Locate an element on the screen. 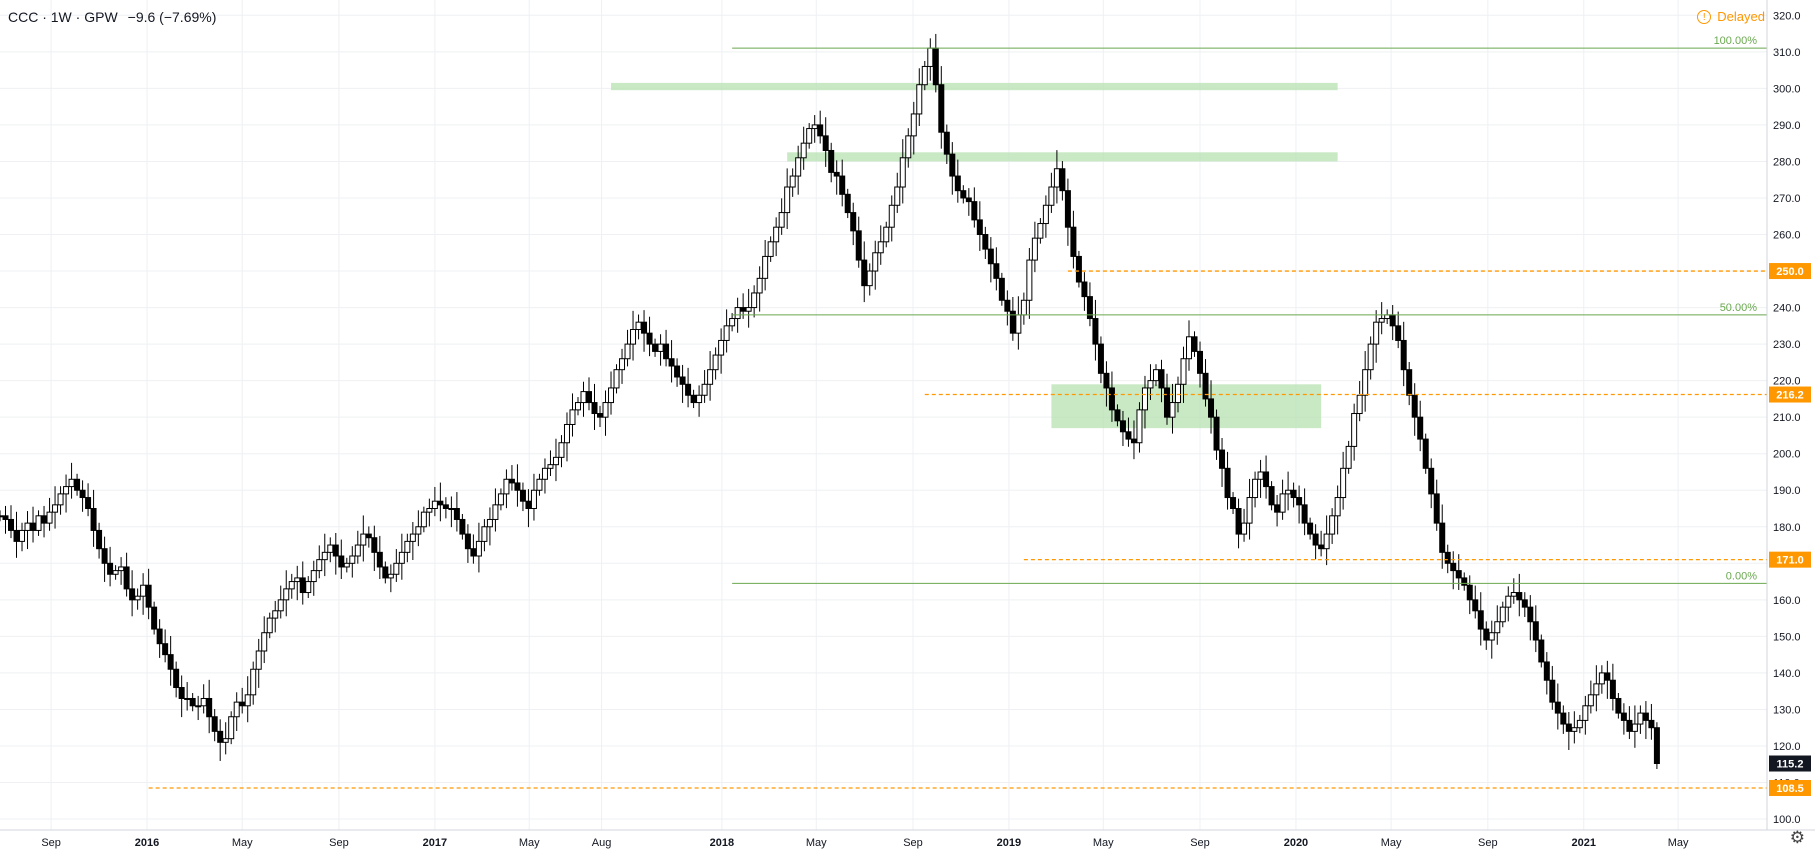 The width and height of the screenshot is (1815, 856). y-tick-label: 300.0 is located at coordinates (1787, 89).